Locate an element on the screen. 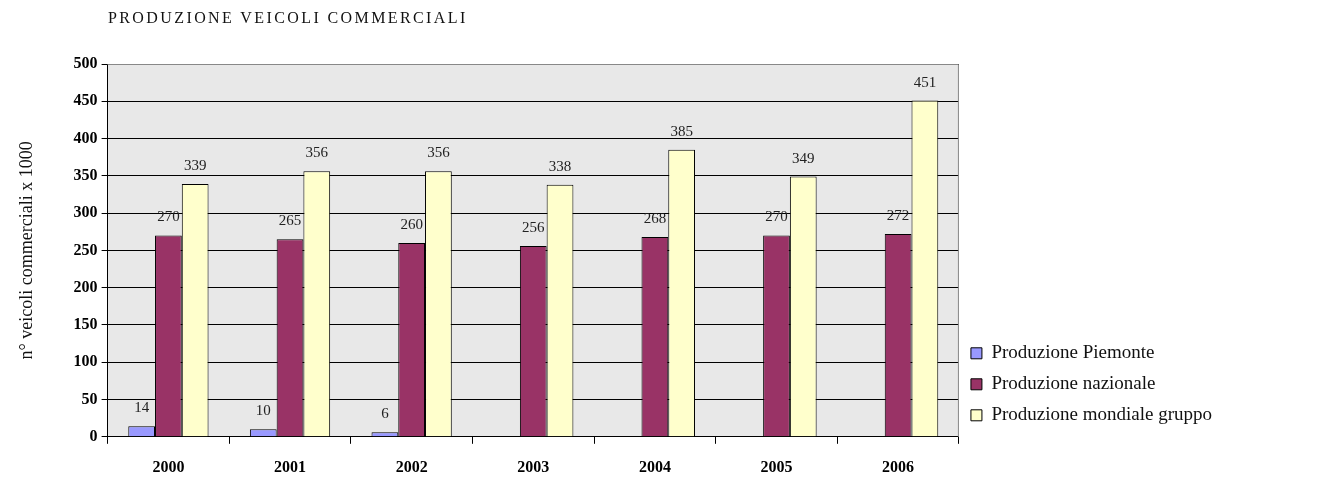 This screenshot has width=1320, height=477. data-label: 339 is located at coordinates (195, 165).